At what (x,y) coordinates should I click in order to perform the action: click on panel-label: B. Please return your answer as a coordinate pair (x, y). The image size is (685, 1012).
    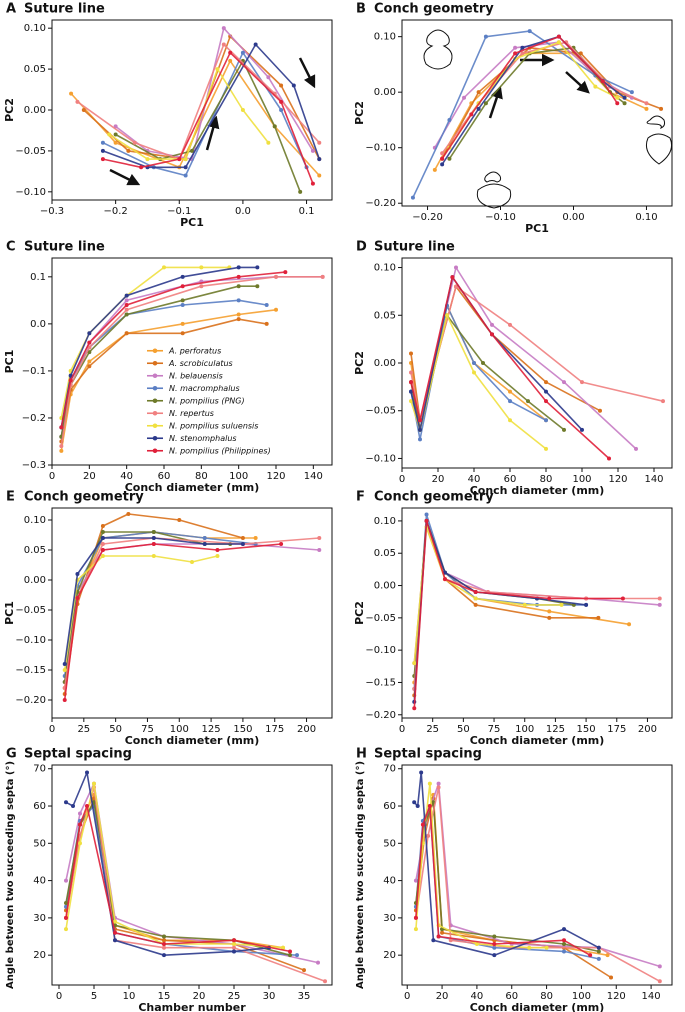
    Looking at the image, I should click on (361, 9).